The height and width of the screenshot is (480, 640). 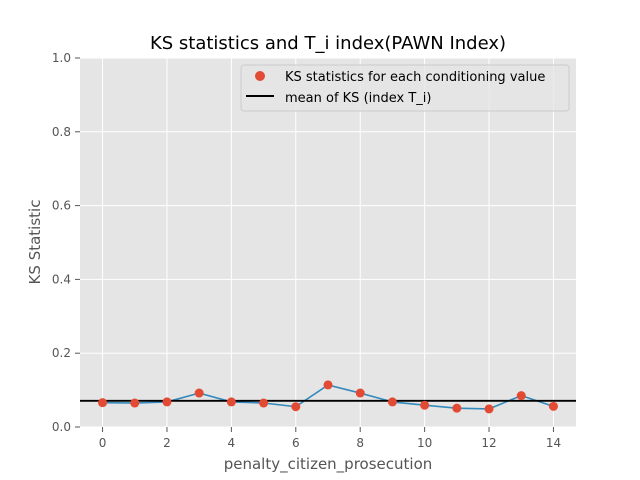 I want to click on legend-marker-ks, so click(x=260, y=76).